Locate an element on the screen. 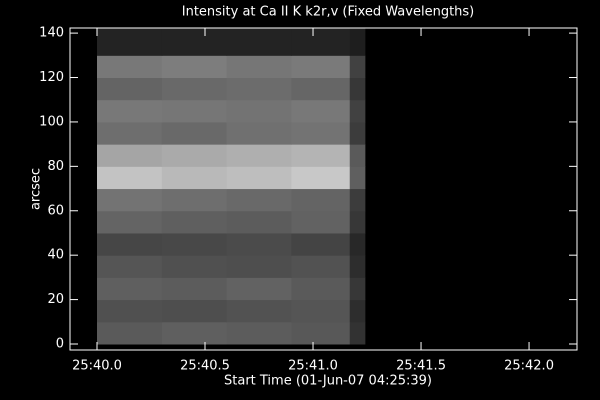 The image size is (600, 400). x-tick-label: 25:40.0 is located at coordinates (97, 366).